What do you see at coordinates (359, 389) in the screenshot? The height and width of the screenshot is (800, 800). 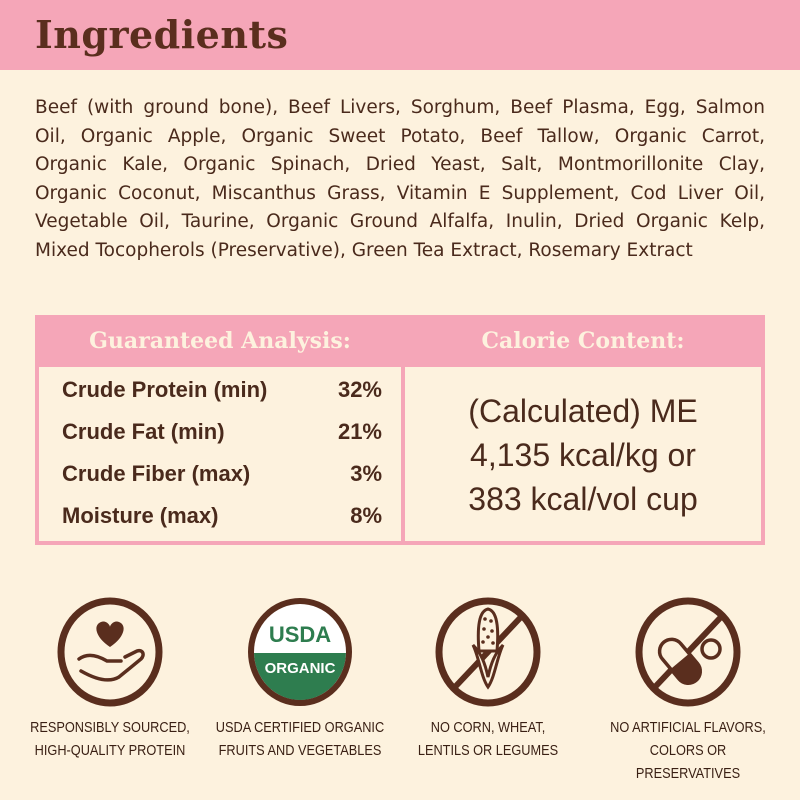 I see `analysis-value: 32%` at bounding box center [359, 389].